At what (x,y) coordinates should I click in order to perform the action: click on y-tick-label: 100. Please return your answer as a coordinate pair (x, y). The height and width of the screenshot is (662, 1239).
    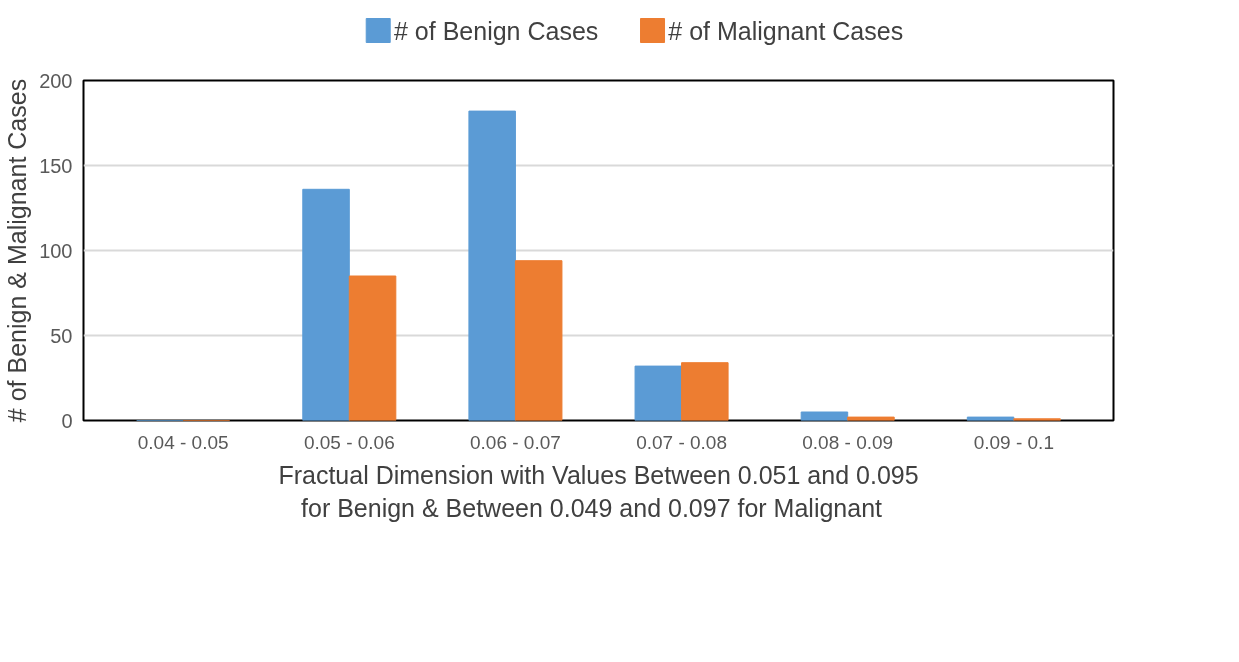
    Looking at the image, I should click on (56, 250).